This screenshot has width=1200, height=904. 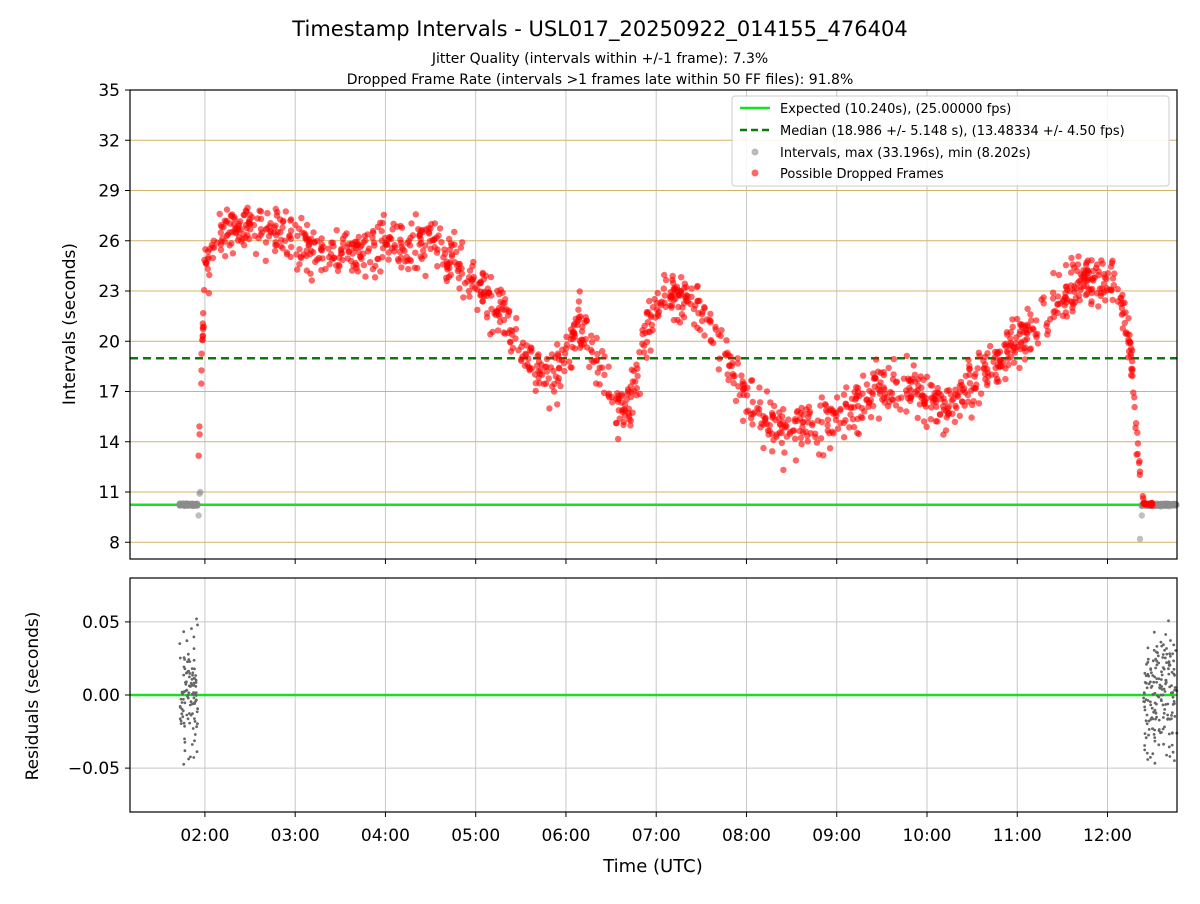 What do you see at coordinates (109, 242) in the screenshot?
I see `top-y-tick-label: 26` at bounding box center [109, 242].